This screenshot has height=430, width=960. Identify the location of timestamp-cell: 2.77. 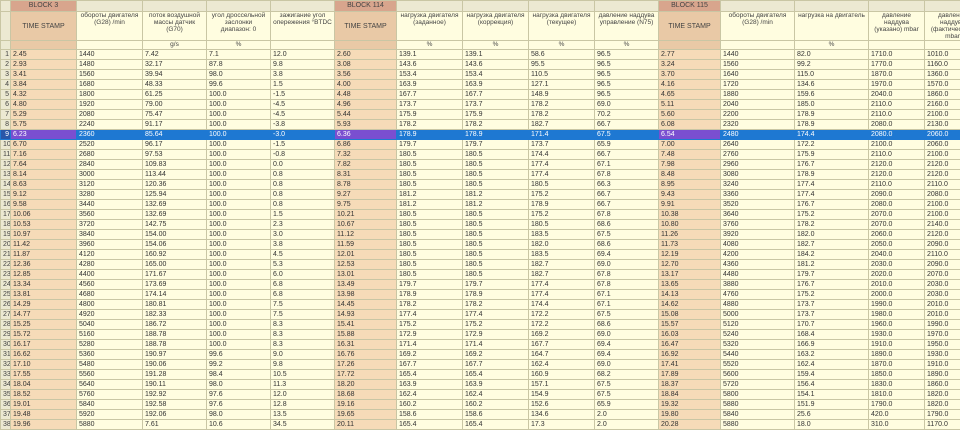
(690, 55).